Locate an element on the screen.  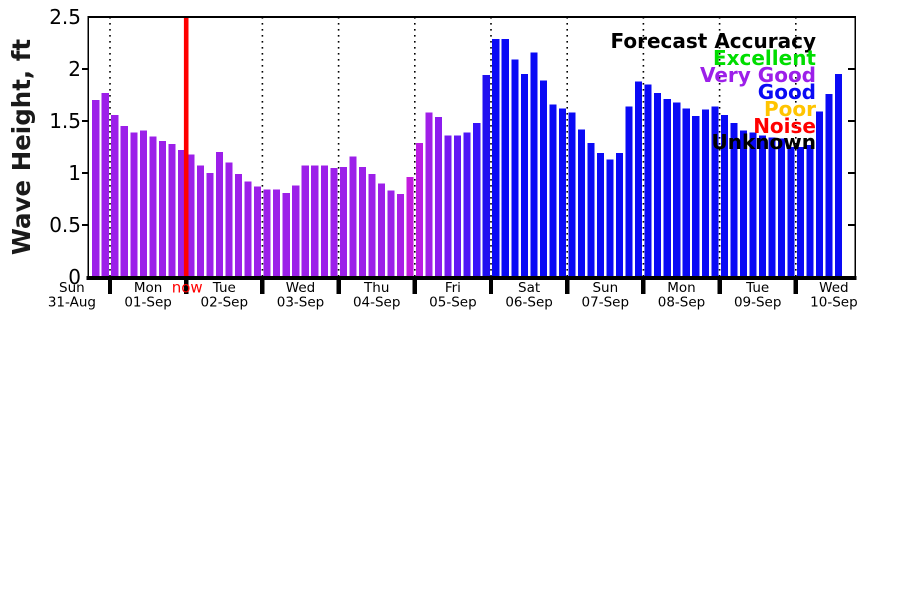
frame-top is located at coordinates (471, 17).